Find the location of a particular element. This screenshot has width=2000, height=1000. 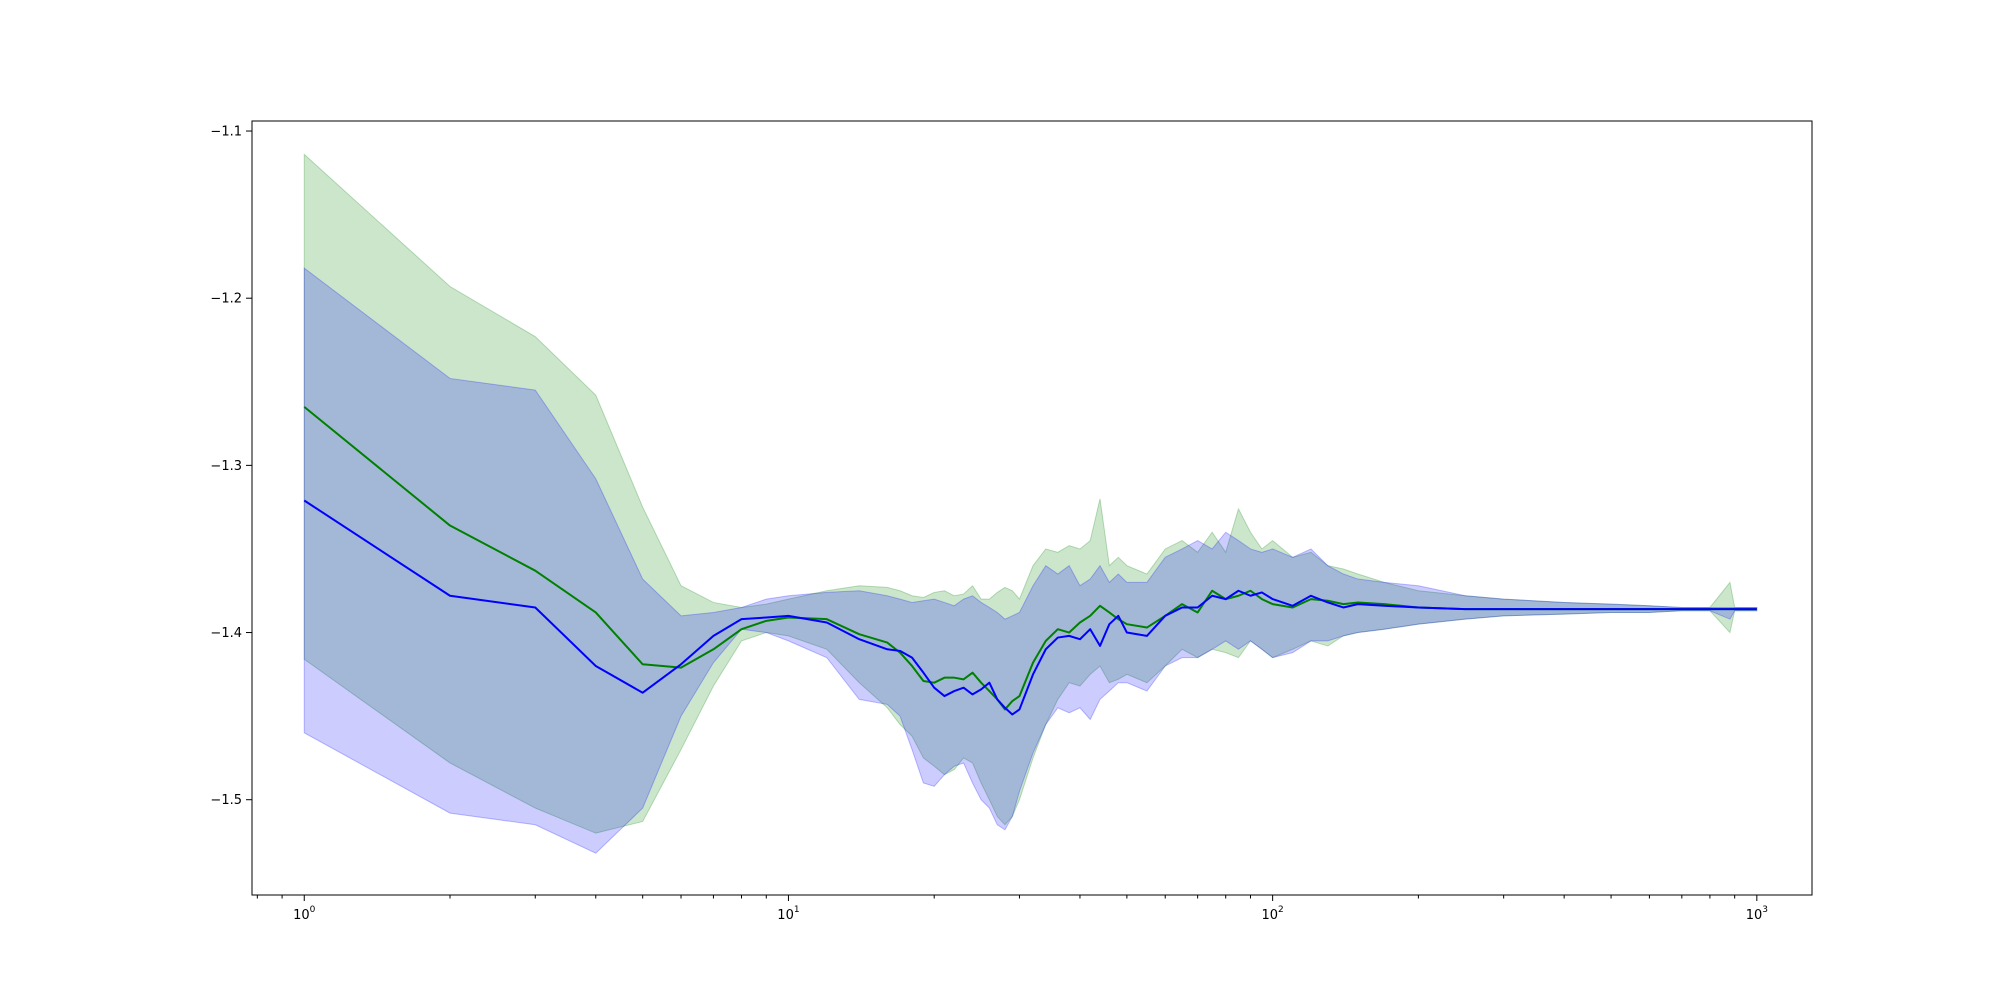

y-tick-label: −1.5 is located at coordinates (226, 800).